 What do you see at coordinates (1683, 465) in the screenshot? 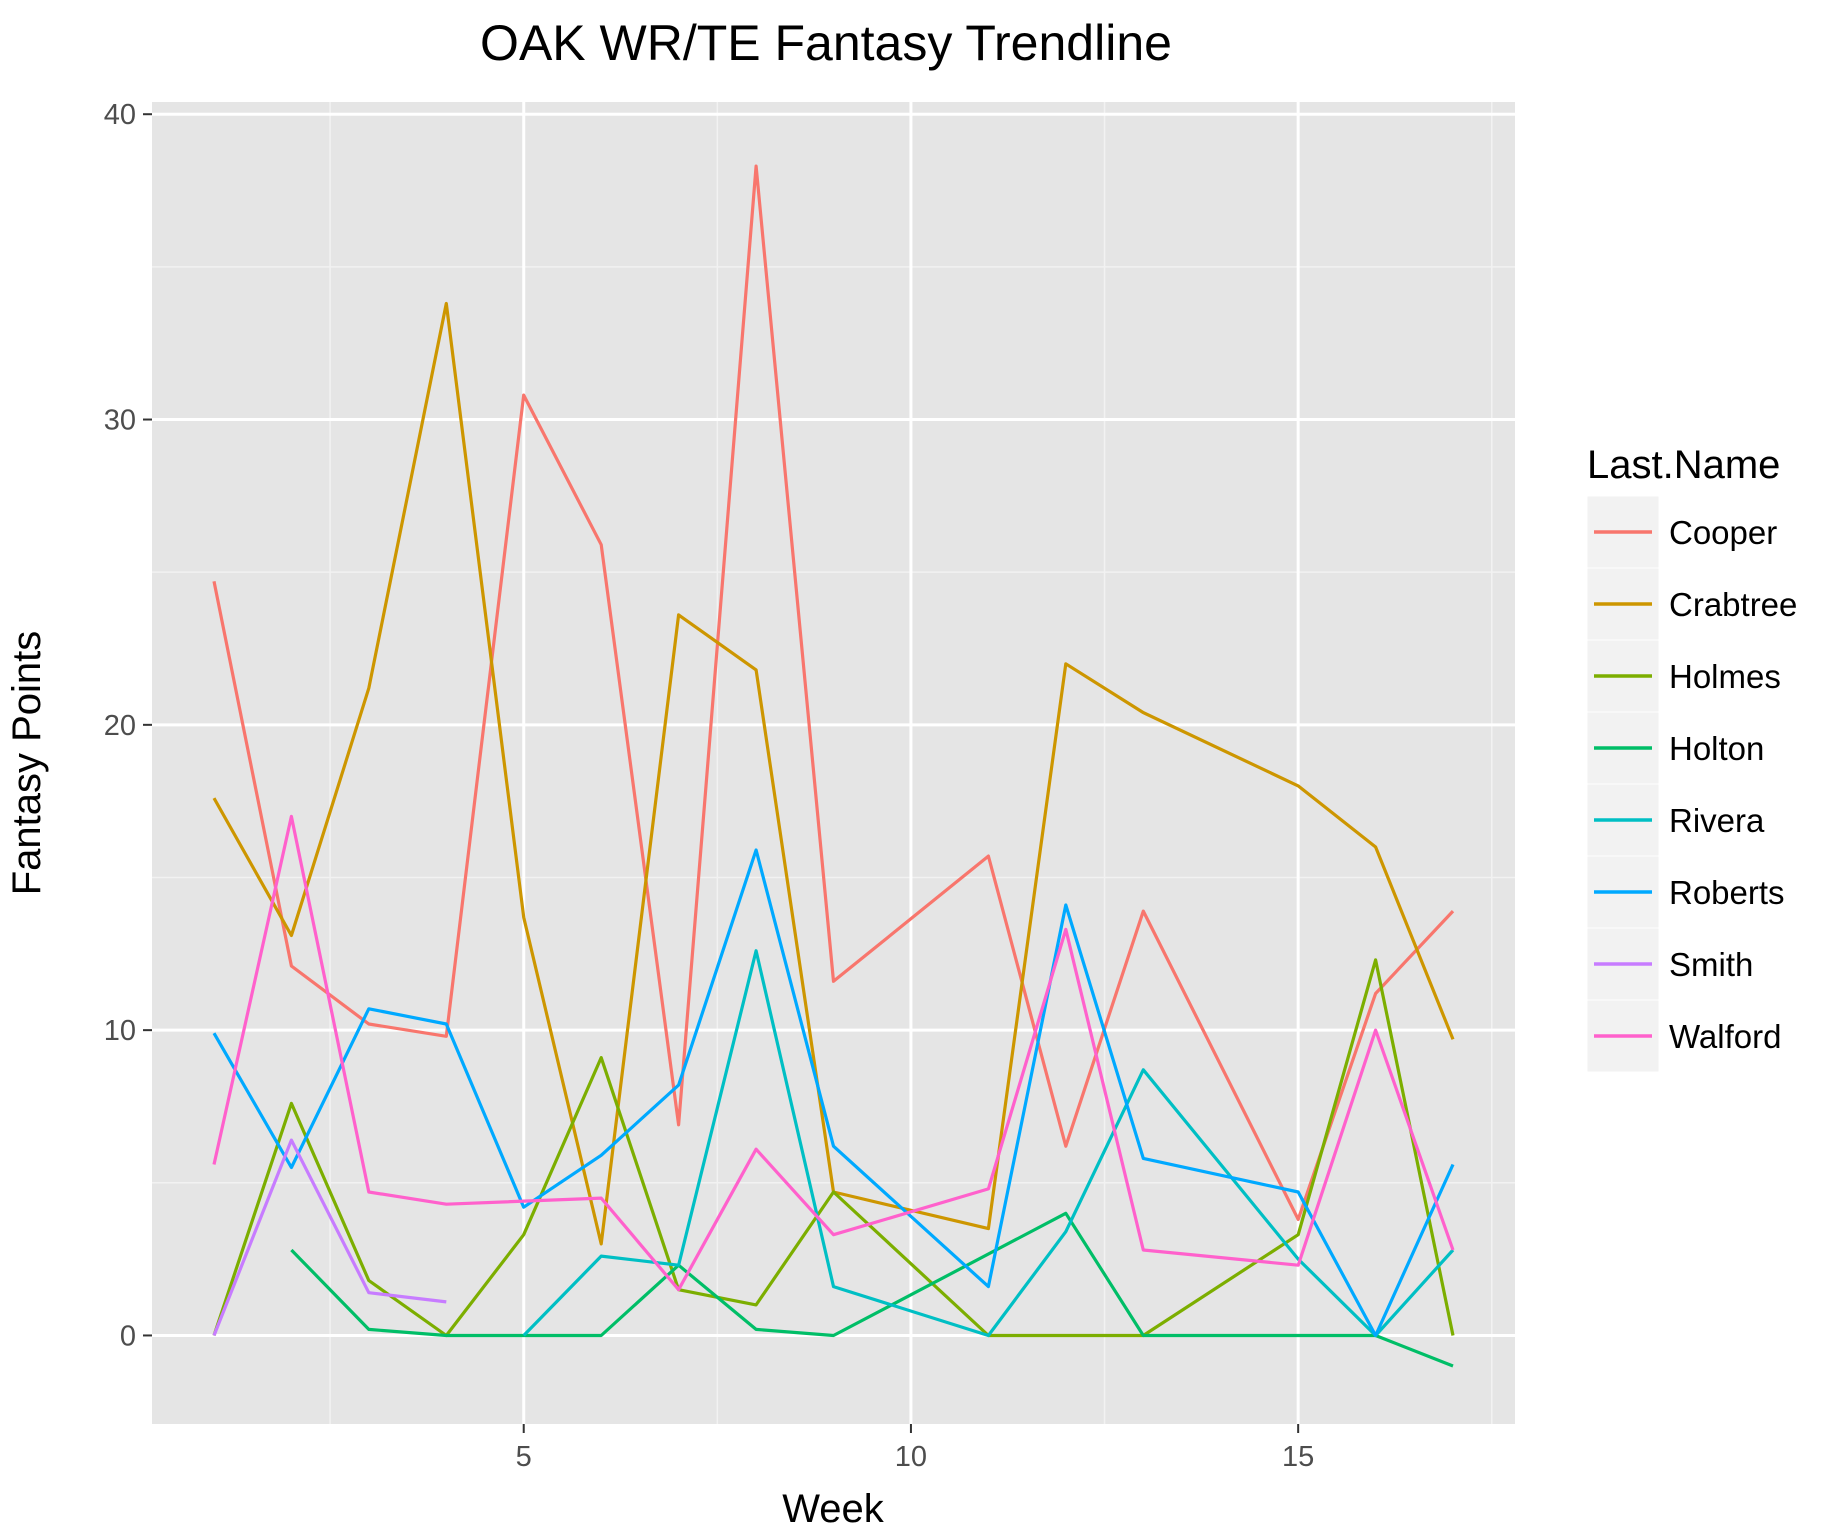
I see `legend-title: Last.Name` at bounding box center [1683, 465].